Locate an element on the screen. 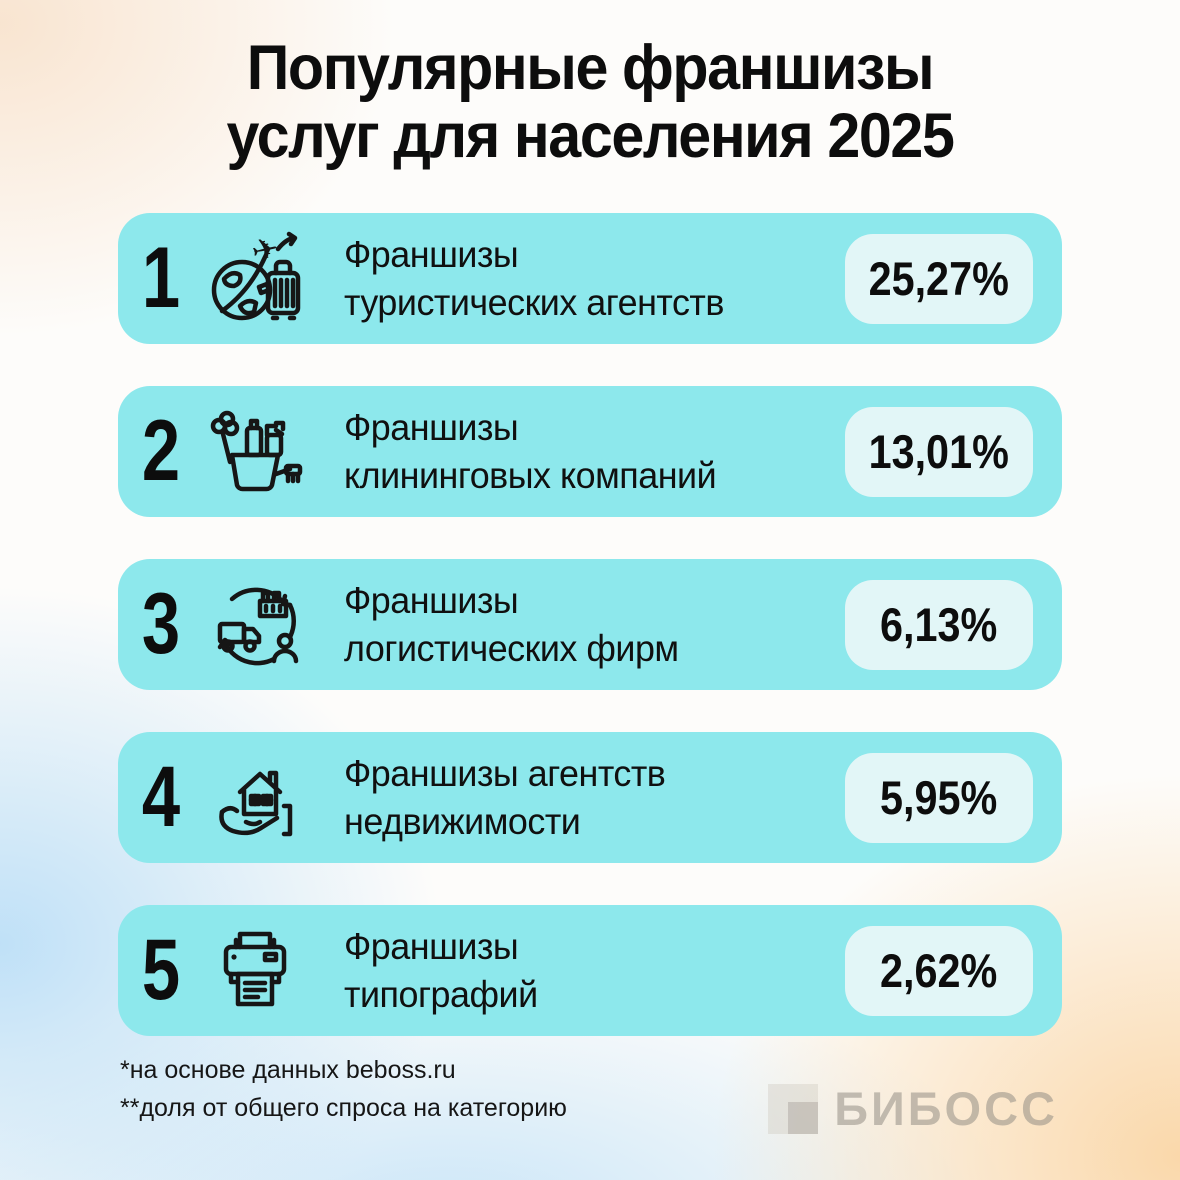 The width and height of the screenshot is (1180, 1180). page-title-line2: услуг для населения 2025 is located at coordinates (590, 136).